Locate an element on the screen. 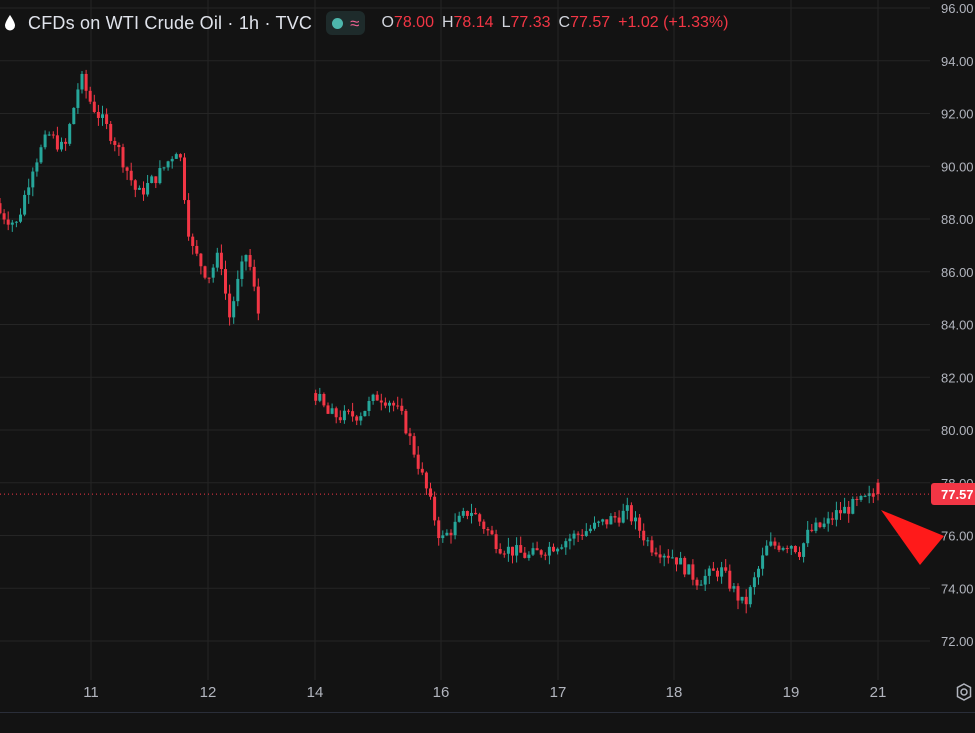 This screenshot has width=975, height=733. x-tick-label: 19 is located at coordinates (791, 692).